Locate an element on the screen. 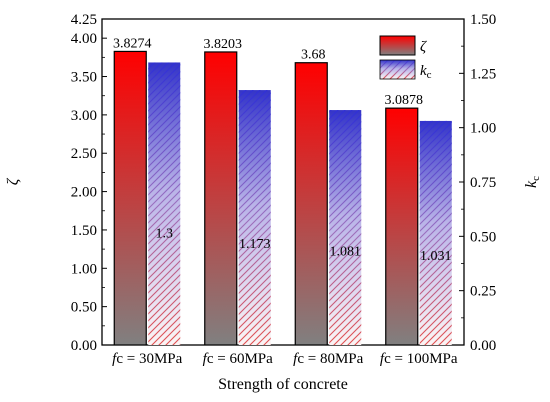 This screenshot has width=550, height=402. left-axis-title: ζ is located at coordinates (13, 181).